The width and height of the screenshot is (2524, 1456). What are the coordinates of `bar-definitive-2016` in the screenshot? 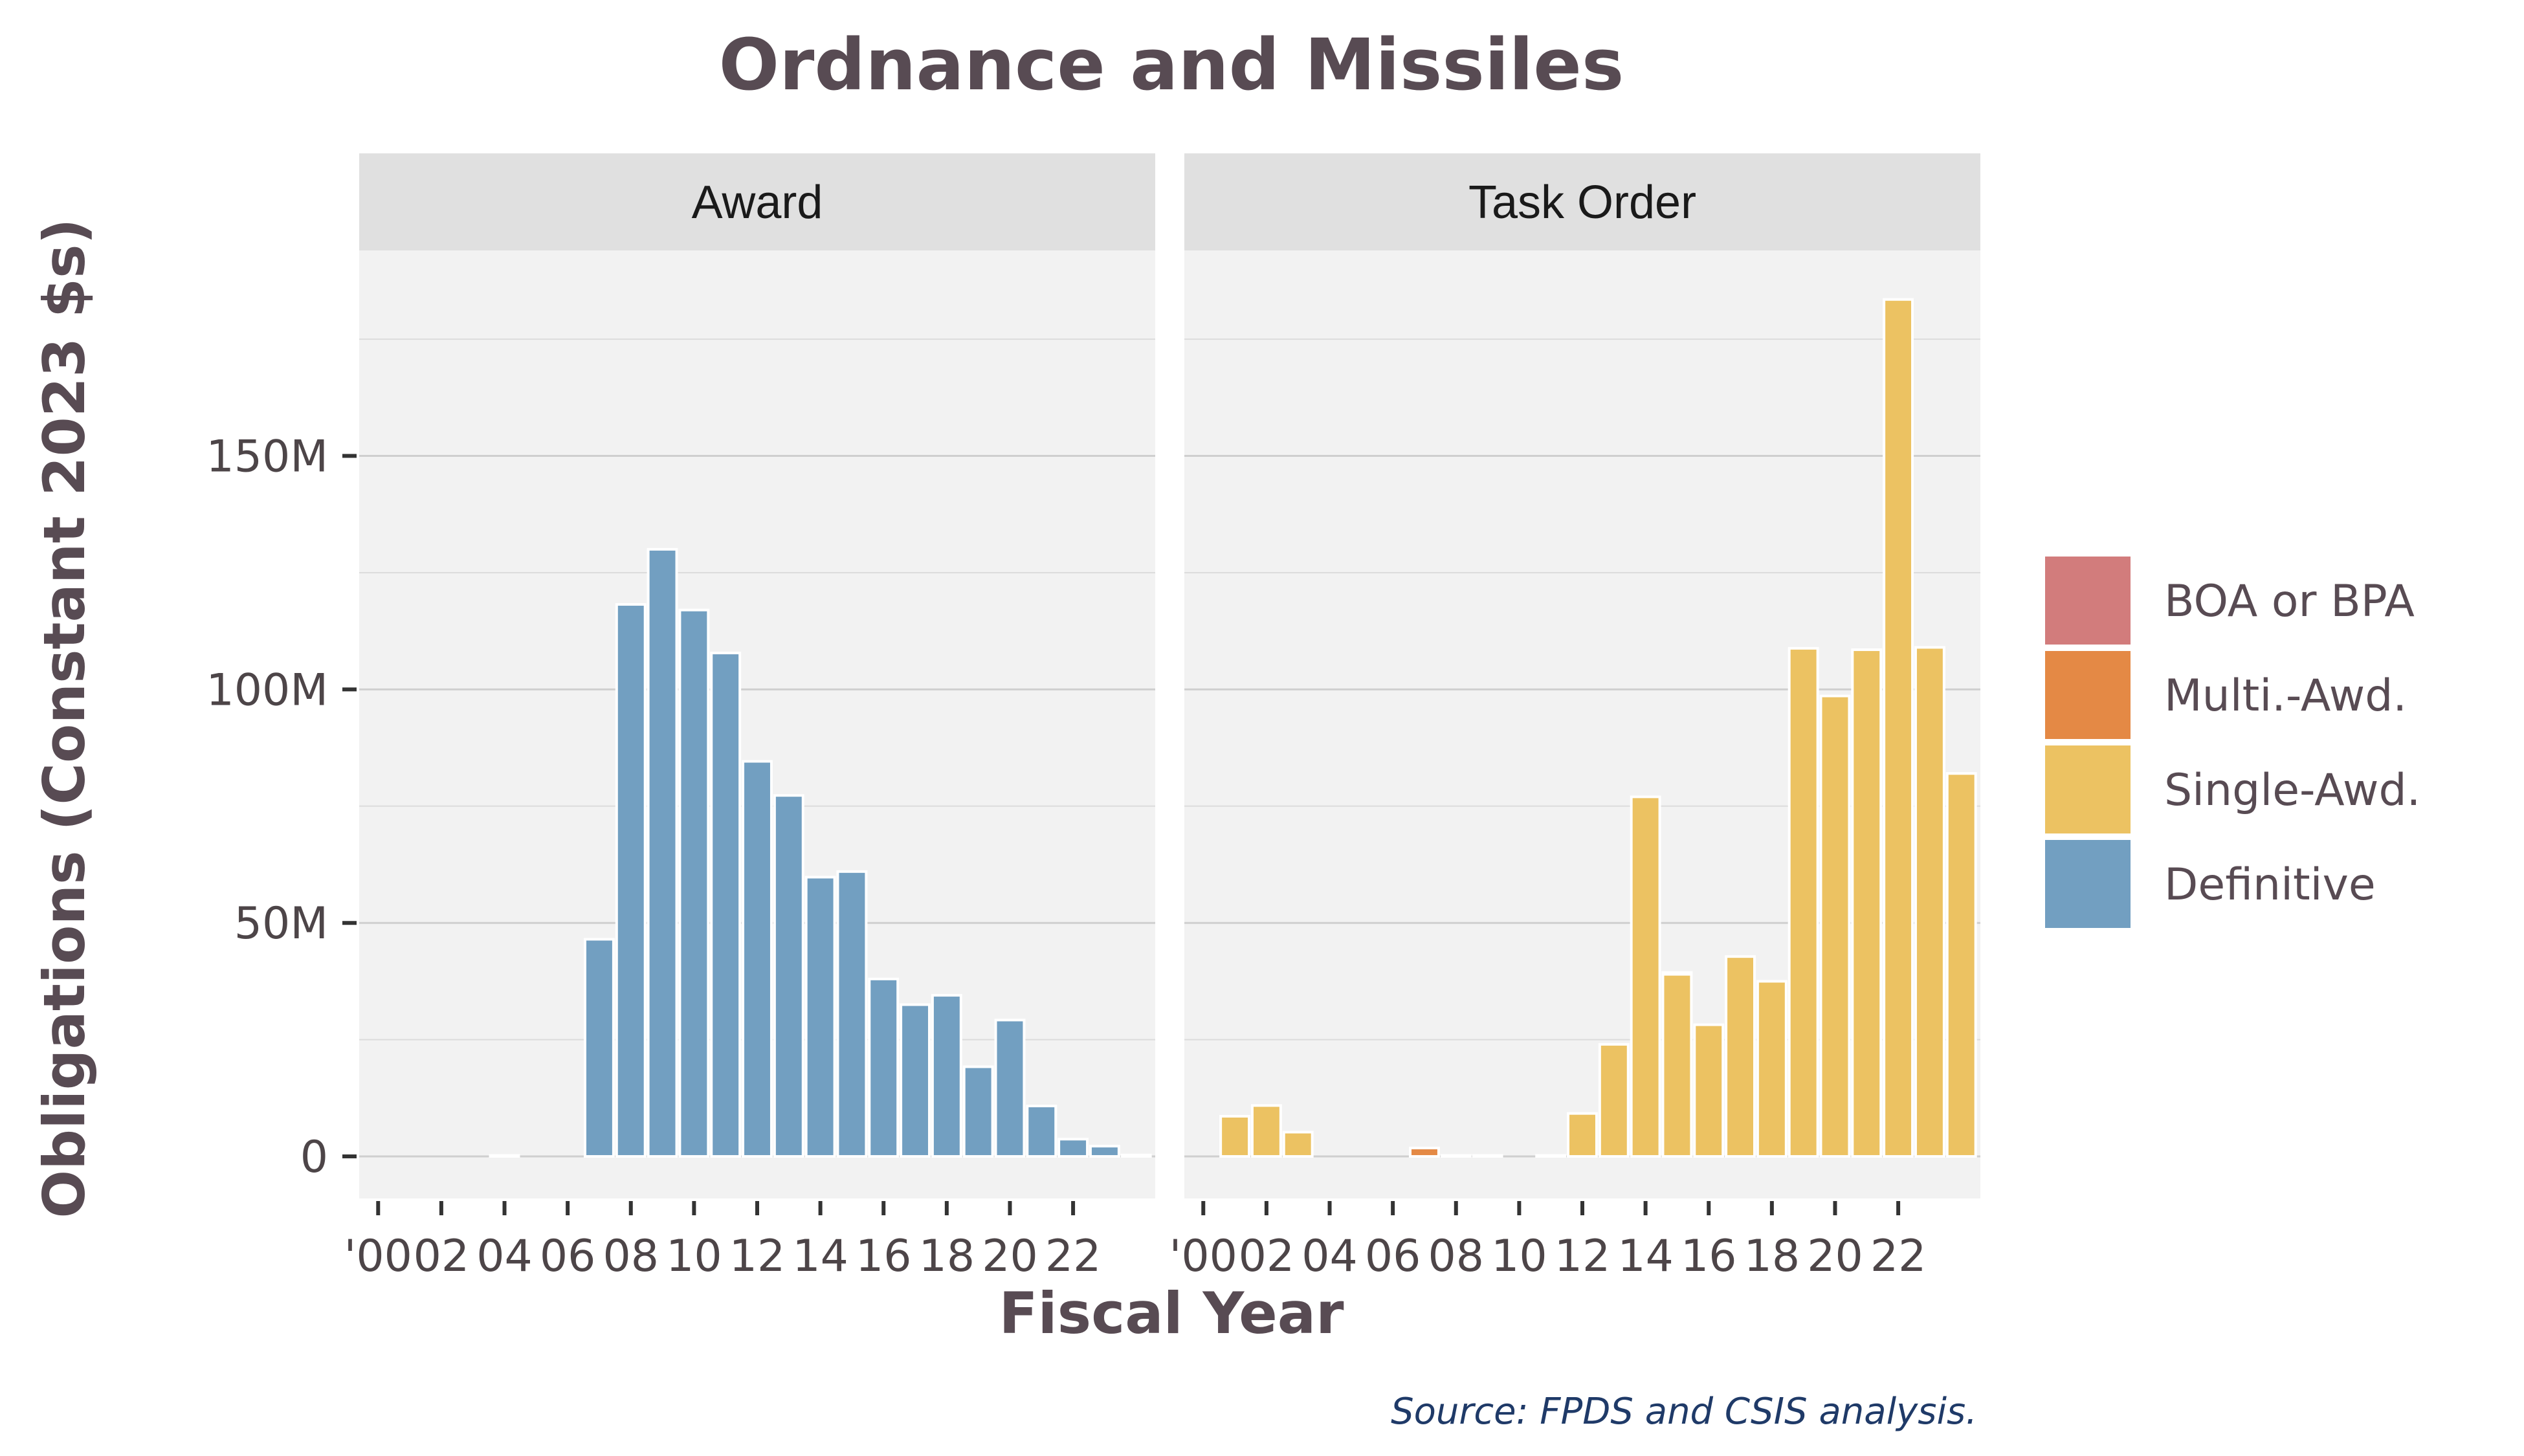 It's located at (884, 1067).